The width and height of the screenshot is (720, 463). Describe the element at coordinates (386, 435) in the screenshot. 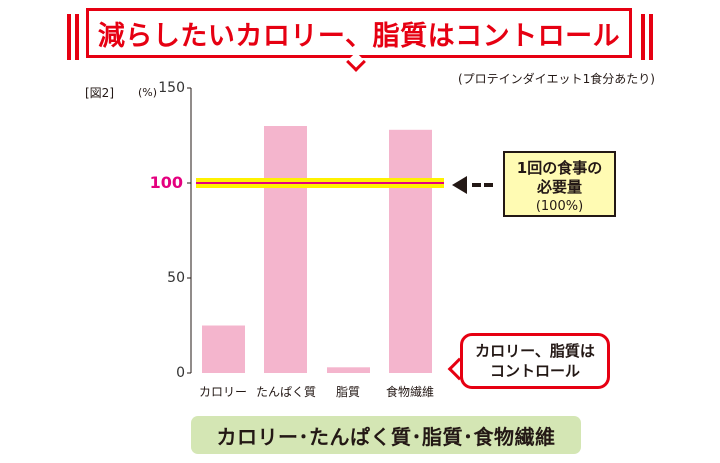

I see `footer-category-list: カロリー･たんぱく質･脂質･食物繊維` at that location.